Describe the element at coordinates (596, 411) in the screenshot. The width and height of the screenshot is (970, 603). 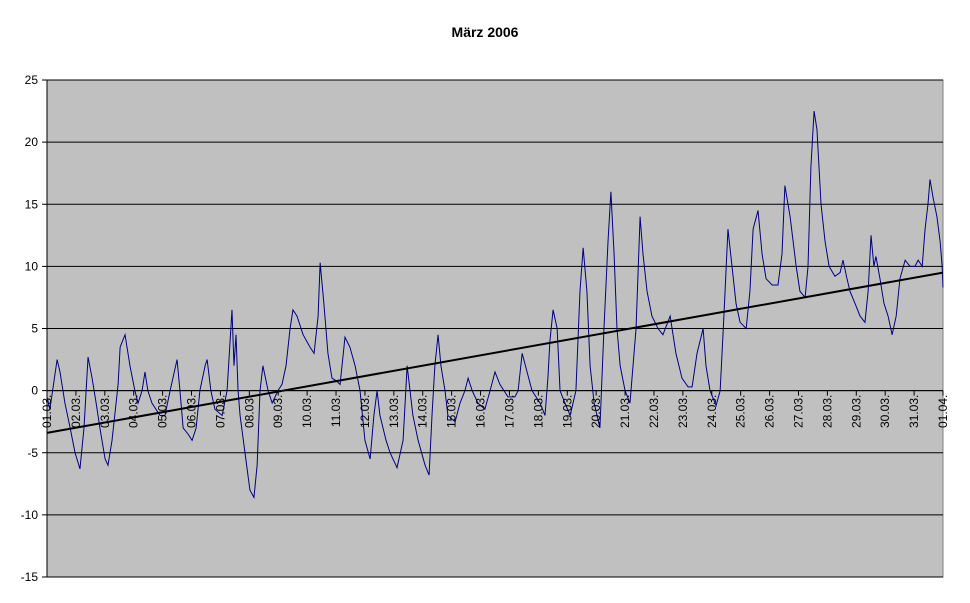
I see `x-tick-label: 20.03.` at that location.